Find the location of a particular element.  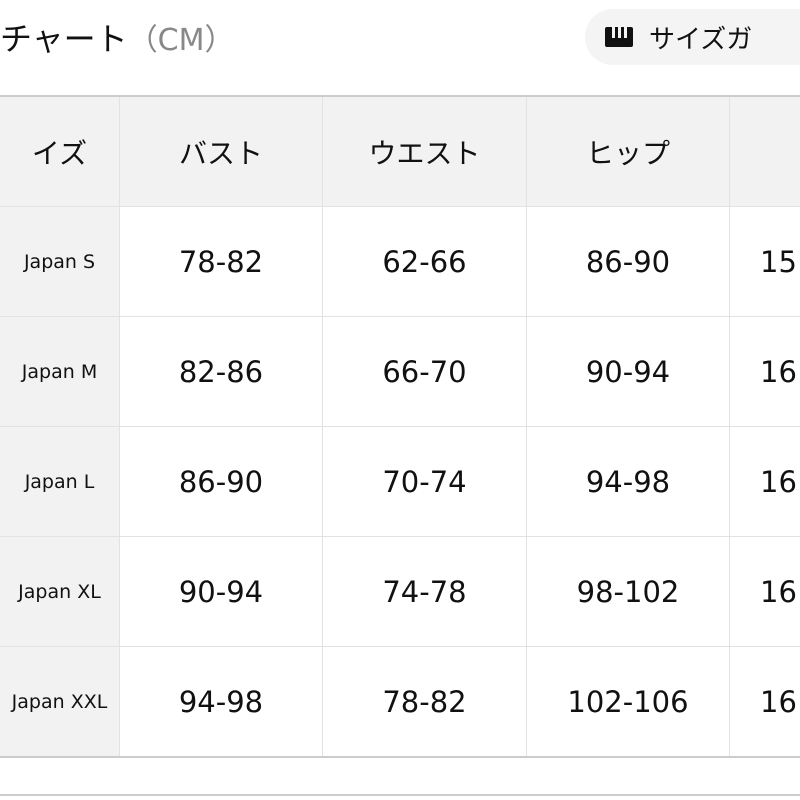

cell-waist: 74-78 is located at coordinates (425, 591).